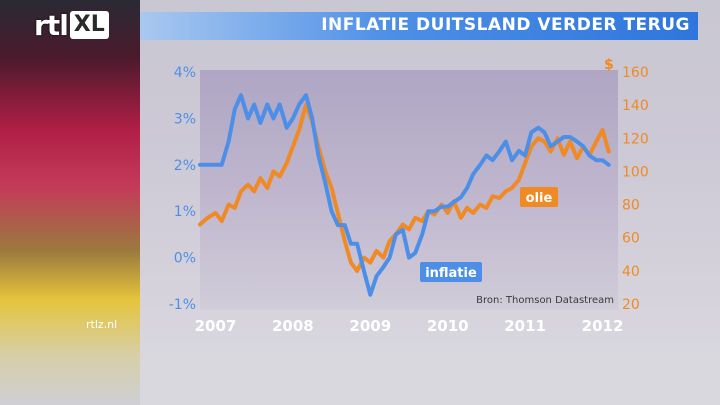 The height and width of the screenshot is (405, 720). What do you see at coordinates (505, 25) in the screenshot?
I see `chart-title: INFLATIE DUITSLAND VERDER TERUG` at bounding box center [505, 25].